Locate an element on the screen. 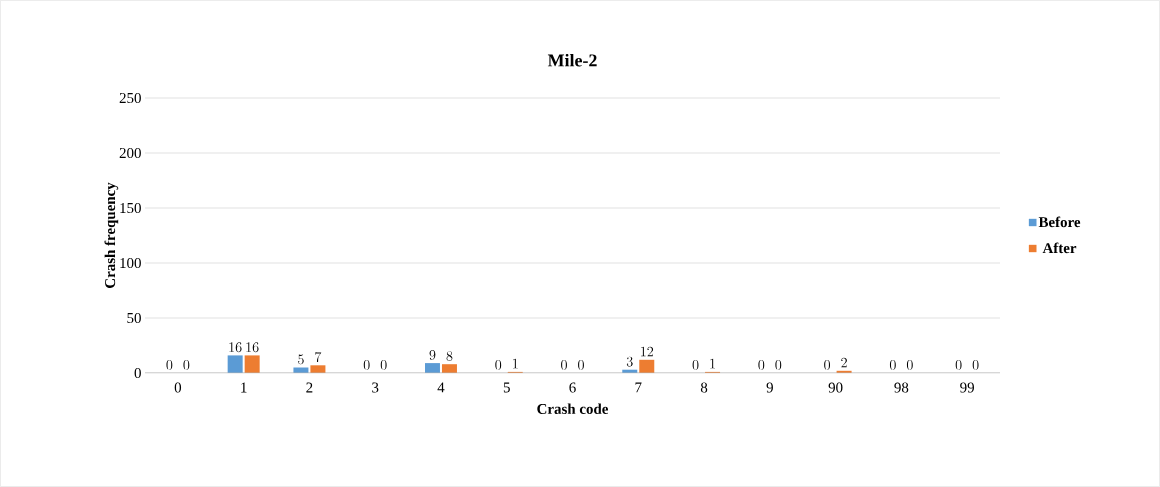 This screenshot has height=487, width=1160. x-tick-label: 5 is located at coordinates (506, 387).